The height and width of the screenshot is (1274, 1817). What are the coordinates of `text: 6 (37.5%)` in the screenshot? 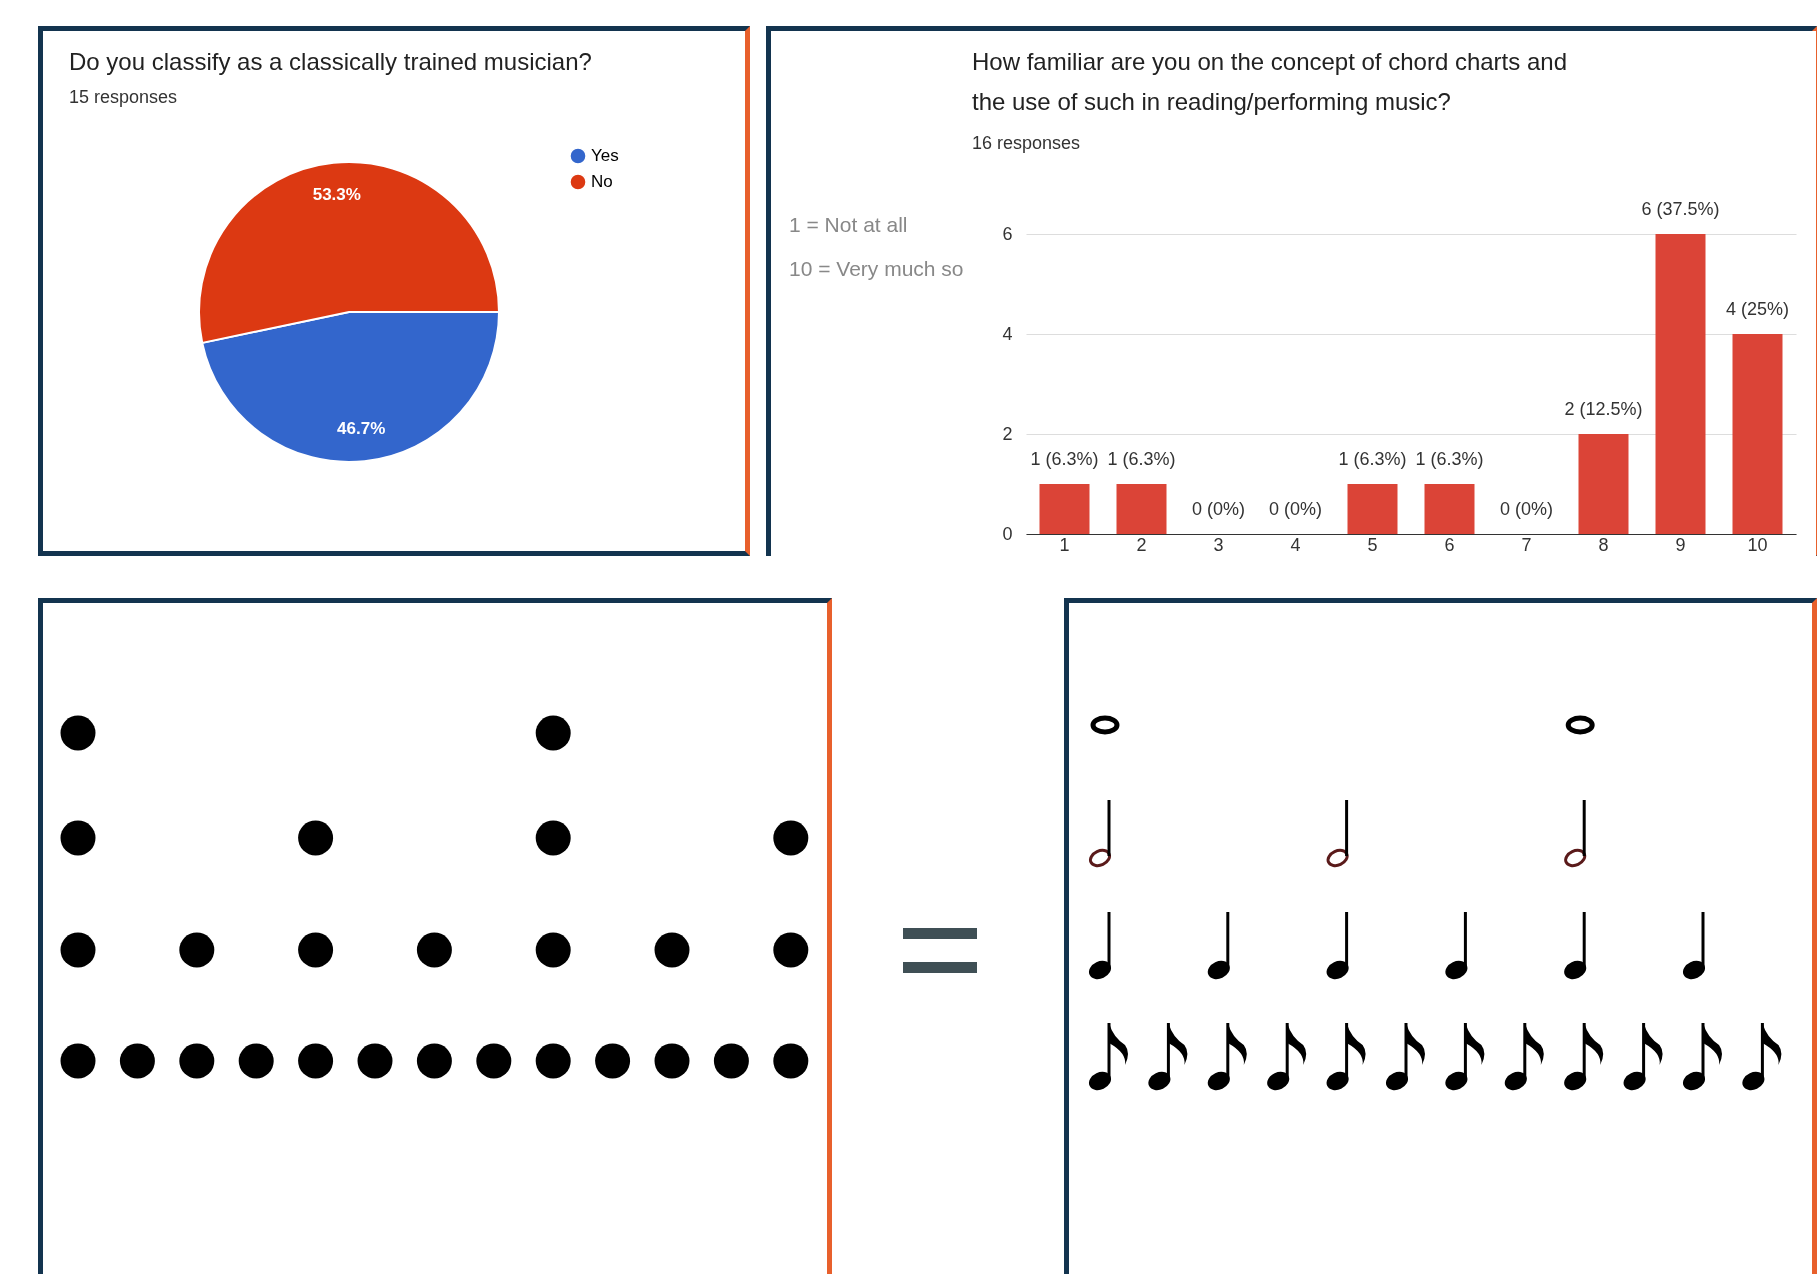 It's located at (1680, 209).